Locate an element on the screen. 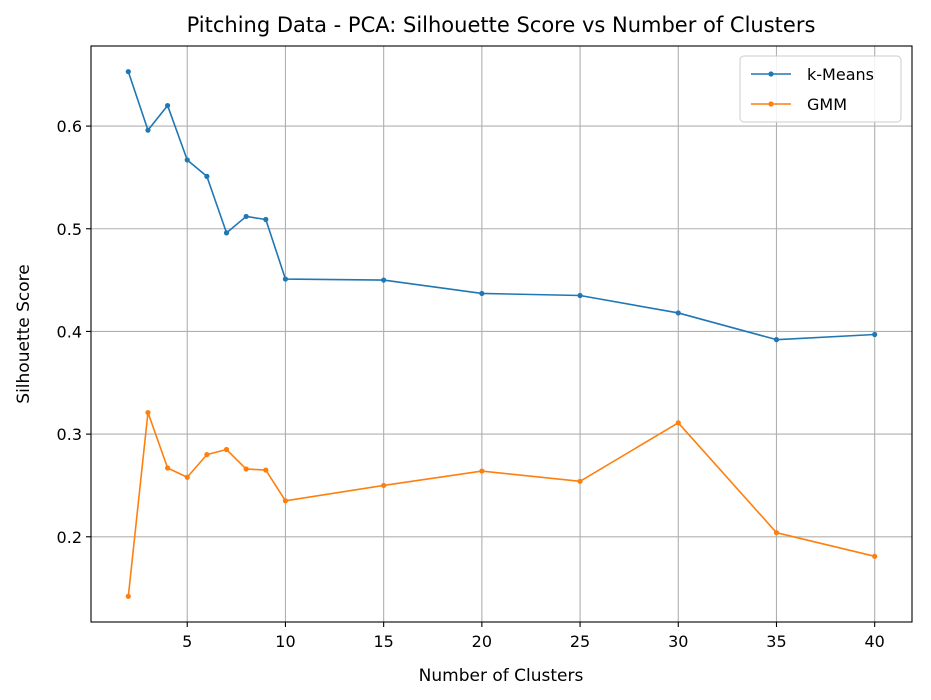  legend: k-Means GMM is located at coordinates (820, 89).